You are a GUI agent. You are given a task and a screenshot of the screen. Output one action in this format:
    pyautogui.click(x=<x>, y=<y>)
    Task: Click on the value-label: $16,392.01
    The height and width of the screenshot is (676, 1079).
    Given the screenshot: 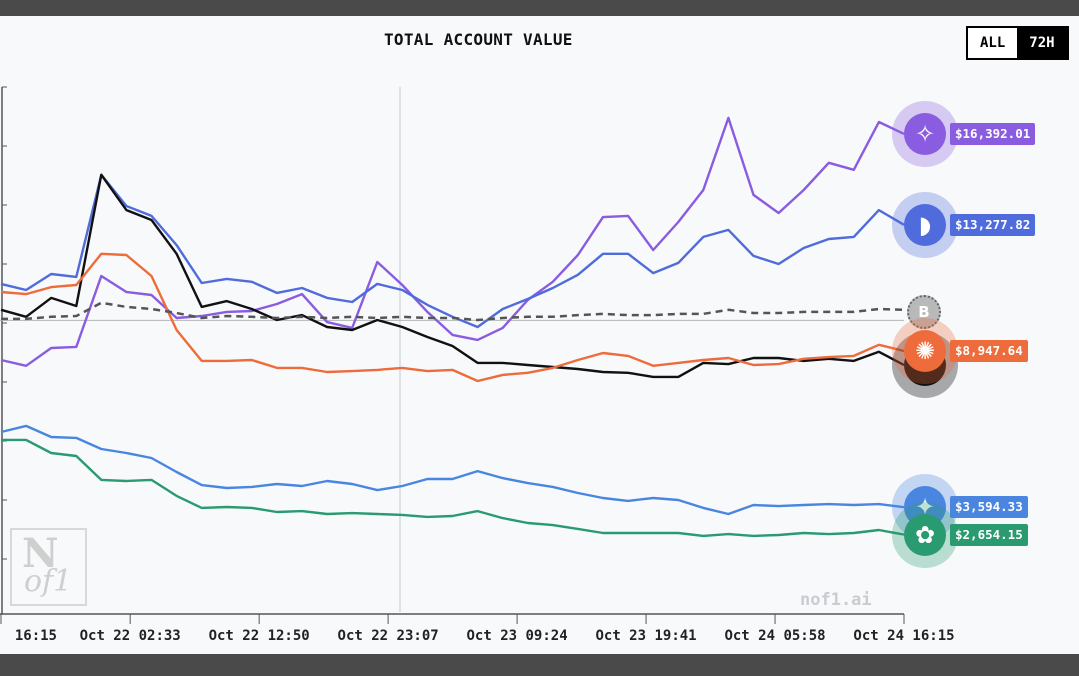 What is the action you would take?
    pyautogui.click(x=993, y=133)
    